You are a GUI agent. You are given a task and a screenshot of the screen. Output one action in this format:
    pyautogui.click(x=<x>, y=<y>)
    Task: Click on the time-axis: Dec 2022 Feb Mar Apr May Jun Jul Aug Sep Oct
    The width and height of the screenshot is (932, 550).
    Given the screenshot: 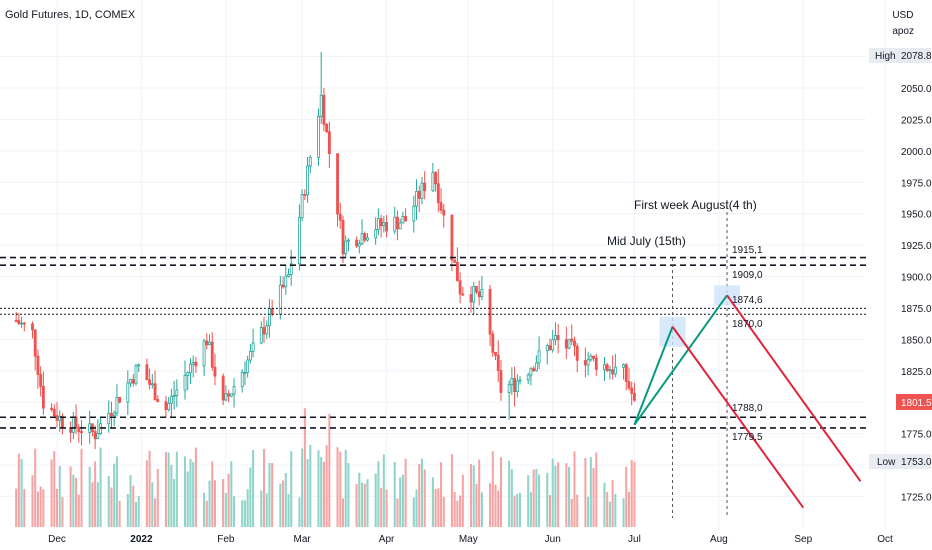 What is the action you would take?
    pyautogui.click(x=470, y=539)
    